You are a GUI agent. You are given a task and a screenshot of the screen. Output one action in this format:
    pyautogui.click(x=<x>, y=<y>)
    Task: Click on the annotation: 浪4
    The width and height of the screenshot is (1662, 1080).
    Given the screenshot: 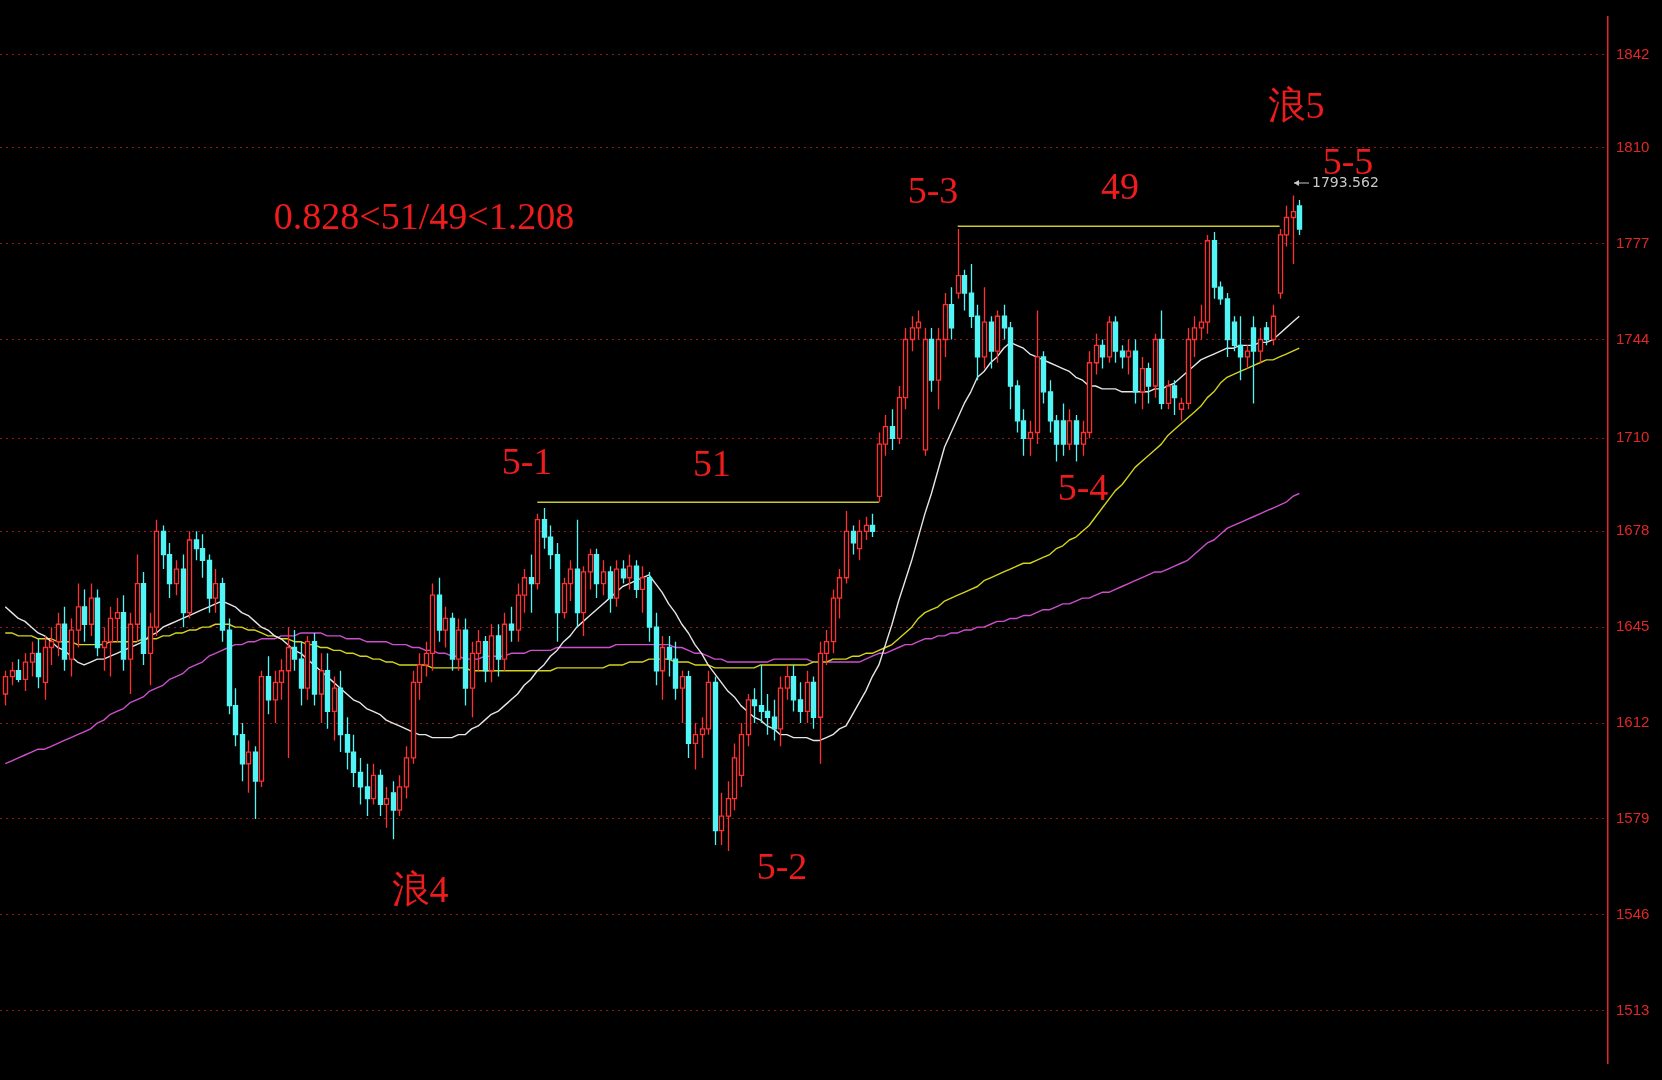 What is the action you would take?
    pyautogui.click(x=420, y=888)
    